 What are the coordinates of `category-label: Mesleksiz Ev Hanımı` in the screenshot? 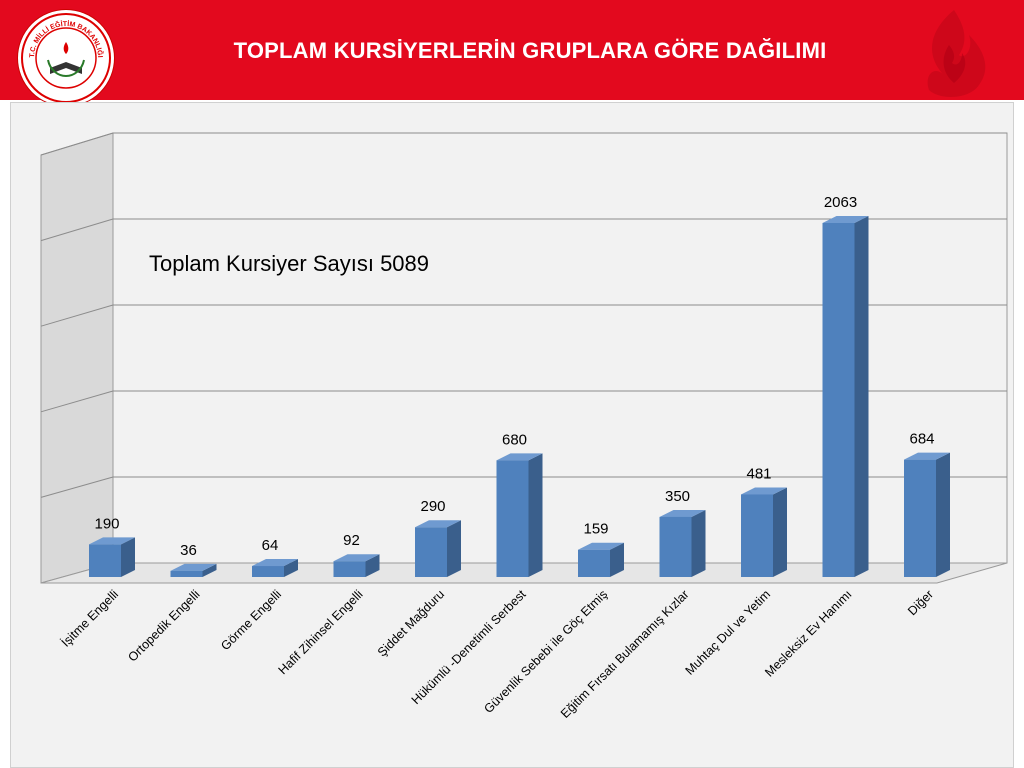 It's located at (808, 633).